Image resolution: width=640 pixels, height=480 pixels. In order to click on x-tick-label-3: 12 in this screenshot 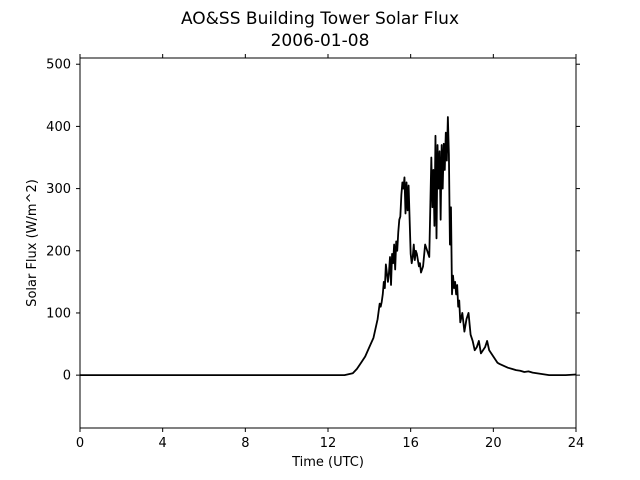, I will do `click(328, 443)`.